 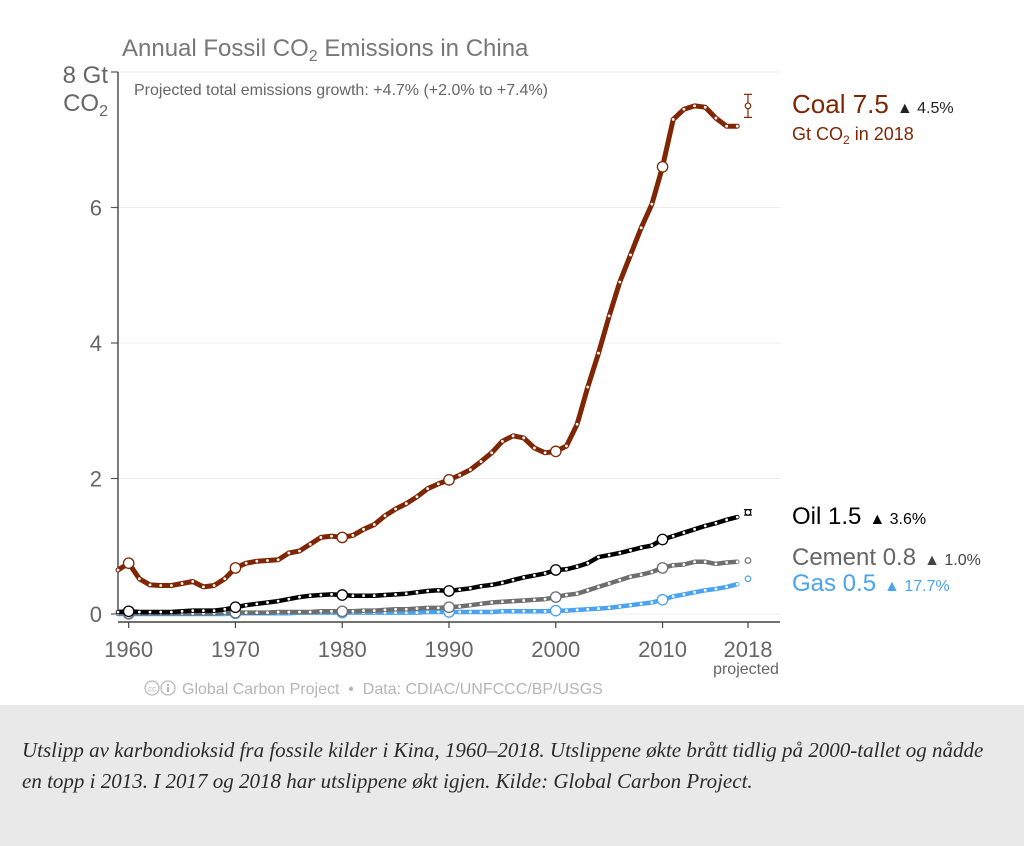 I want to click on y-tick-label: 0, so click(x=96, y=614).